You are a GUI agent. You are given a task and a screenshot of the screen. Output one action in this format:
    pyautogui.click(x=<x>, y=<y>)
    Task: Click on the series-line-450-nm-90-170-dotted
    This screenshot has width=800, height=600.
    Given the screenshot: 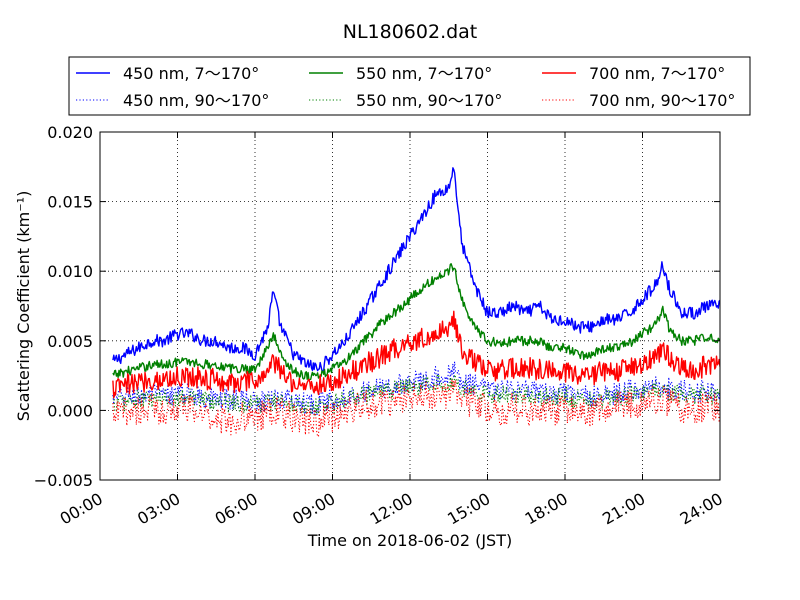 What is the action you would take?
    pyautogui.click(x=416, y=388)
    